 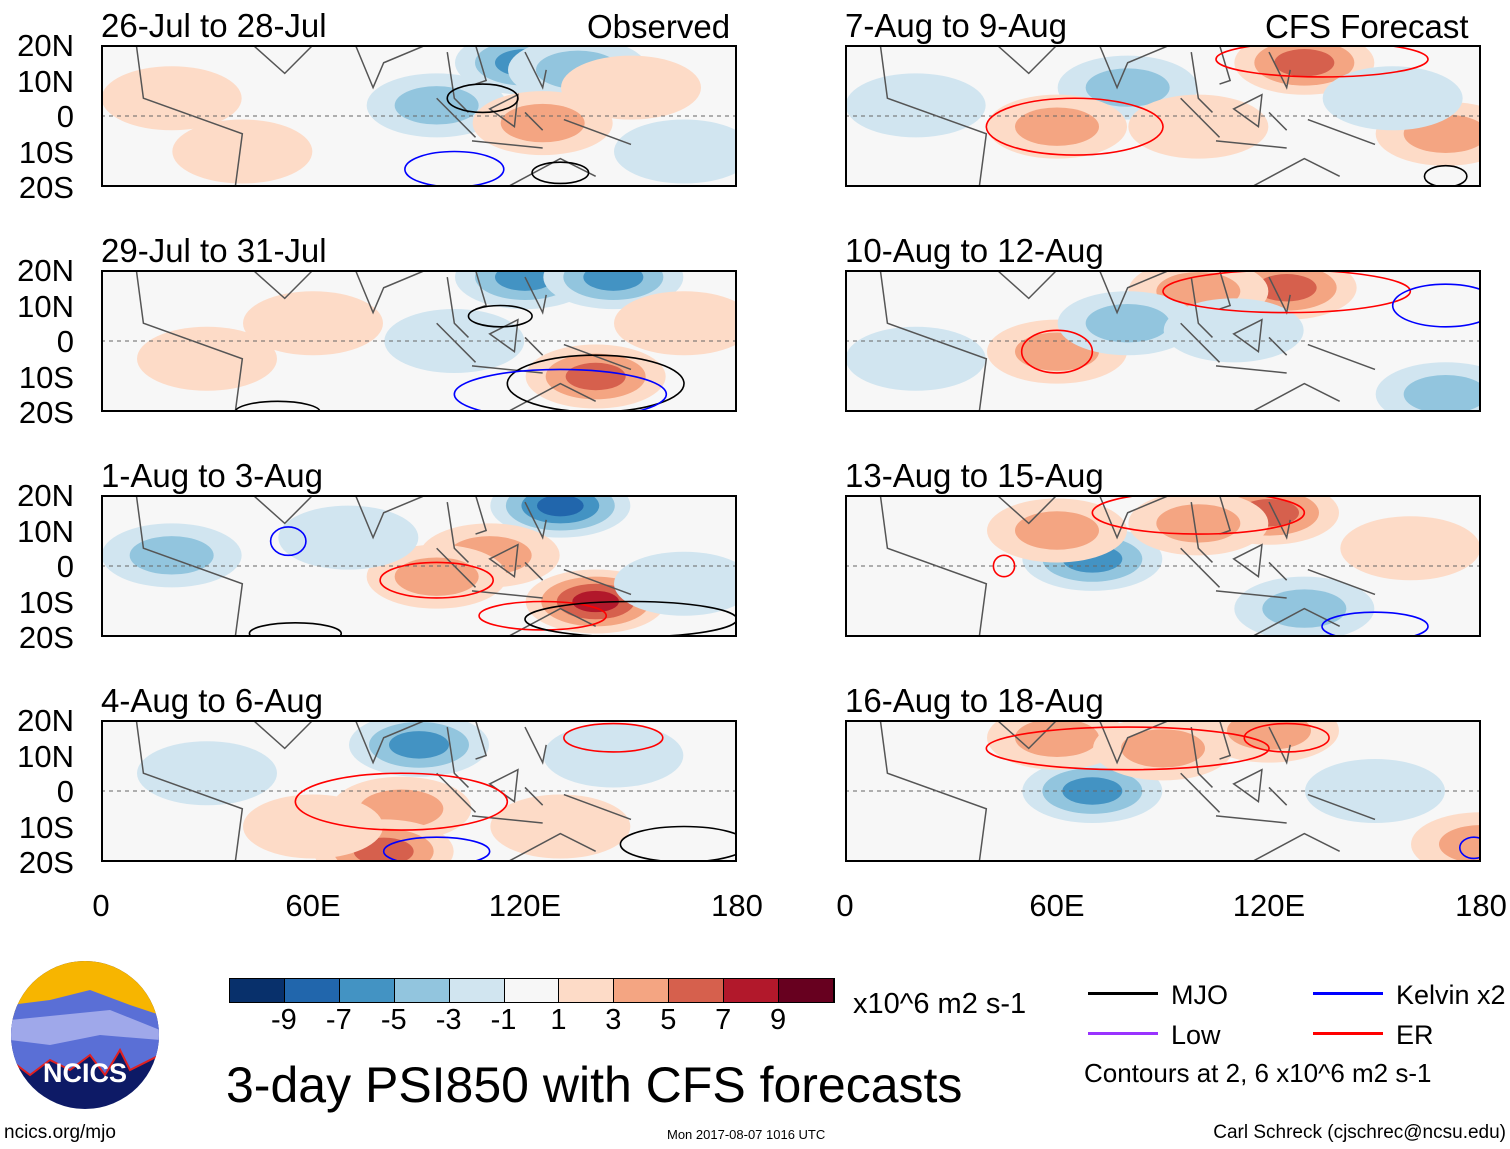 What do you see at coordinates (1367, 26) in the screenshot?
I see `forecast-label: CFS Forecast` at bounding box center [1367, 26].